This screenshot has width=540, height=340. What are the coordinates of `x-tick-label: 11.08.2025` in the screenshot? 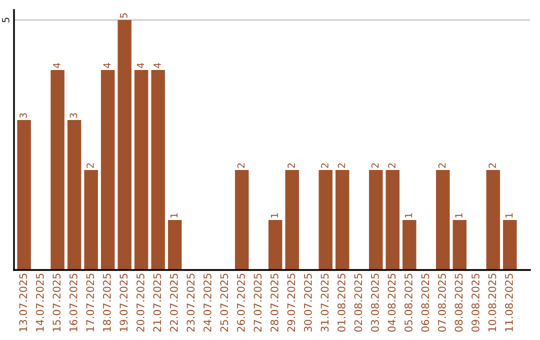 It's located at (509, 303).